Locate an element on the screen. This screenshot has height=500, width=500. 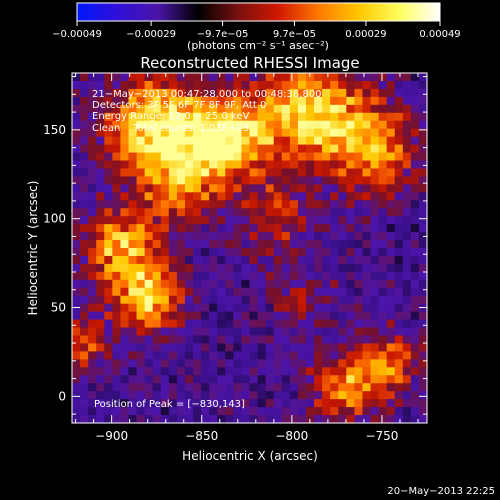
peak-position-label: Position of Peak = [−830,143] is located at coordinates (169, 404).